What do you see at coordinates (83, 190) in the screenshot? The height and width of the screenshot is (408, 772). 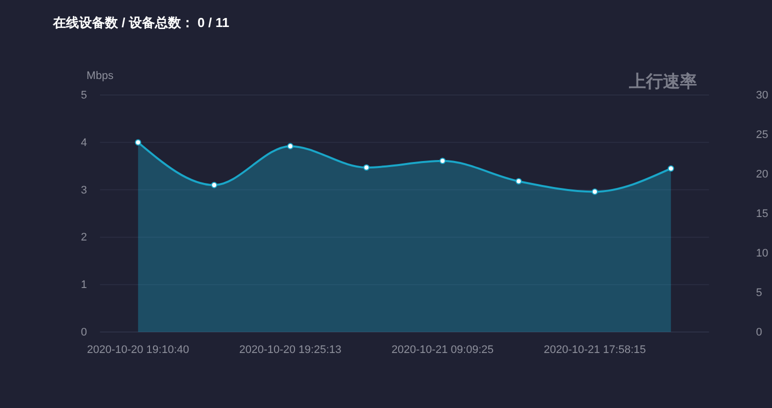 I see `y-tick-label: 3` at bounding box center [83, 190].